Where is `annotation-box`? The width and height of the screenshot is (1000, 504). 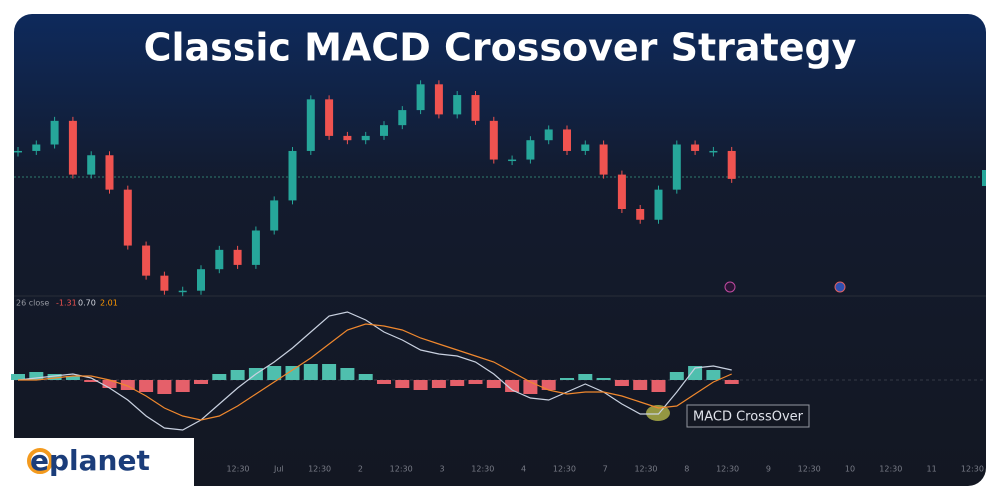
annotation-box is located at coordinates (748, 416).